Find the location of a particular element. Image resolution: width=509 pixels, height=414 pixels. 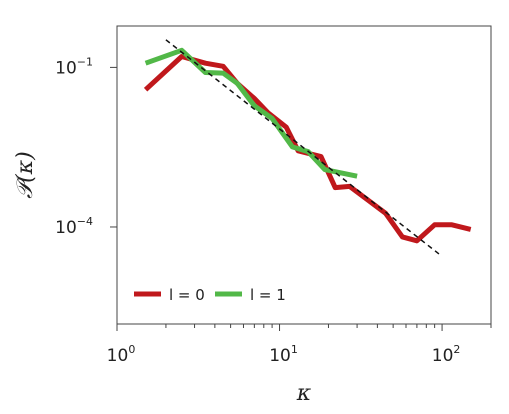

y-tick-label: 10⁻⁴ is located at coordinates (74, 226).